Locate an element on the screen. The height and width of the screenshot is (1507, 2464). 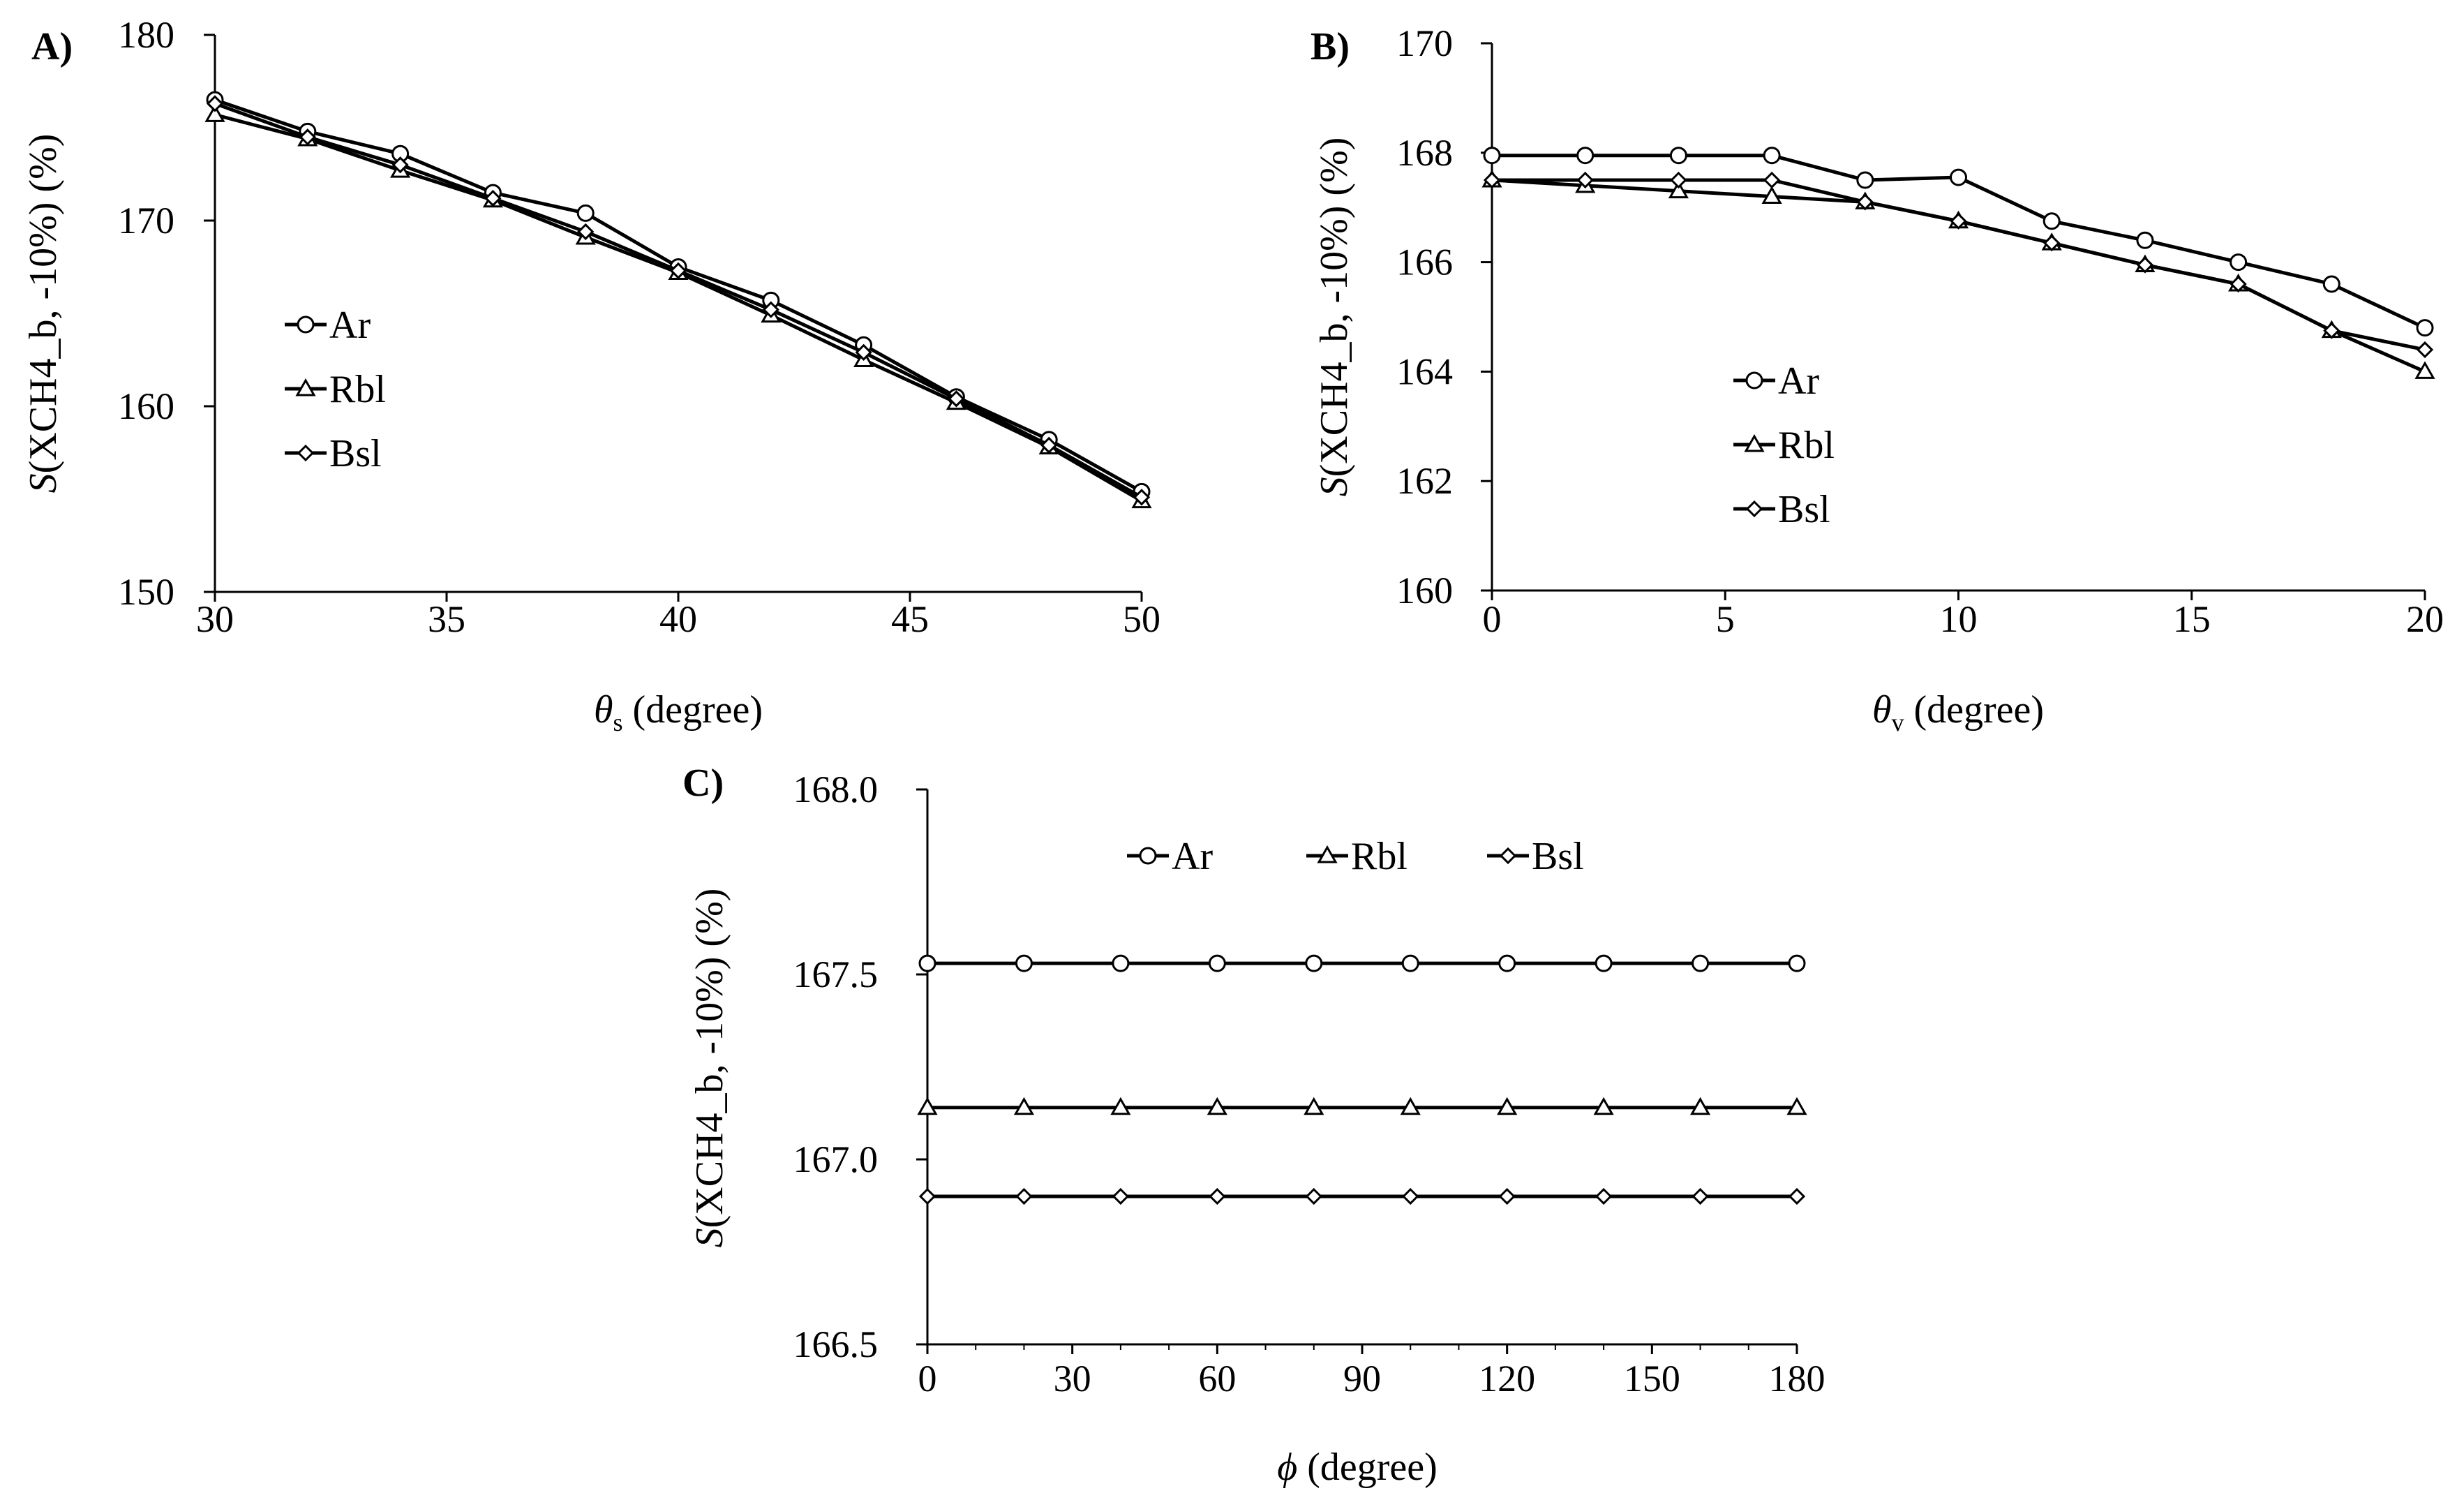
panel-a-legend-label: Rbl is located at coordinates (357, 389).